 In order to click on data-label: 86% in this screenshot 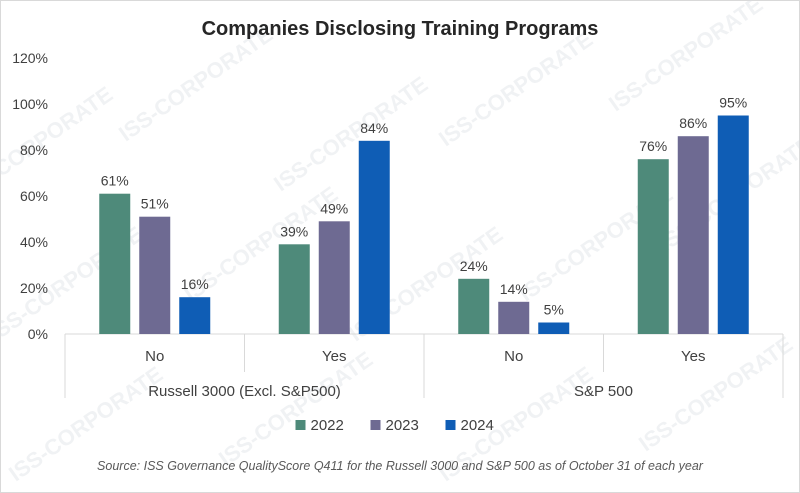, I will do `click(693, 123)`.